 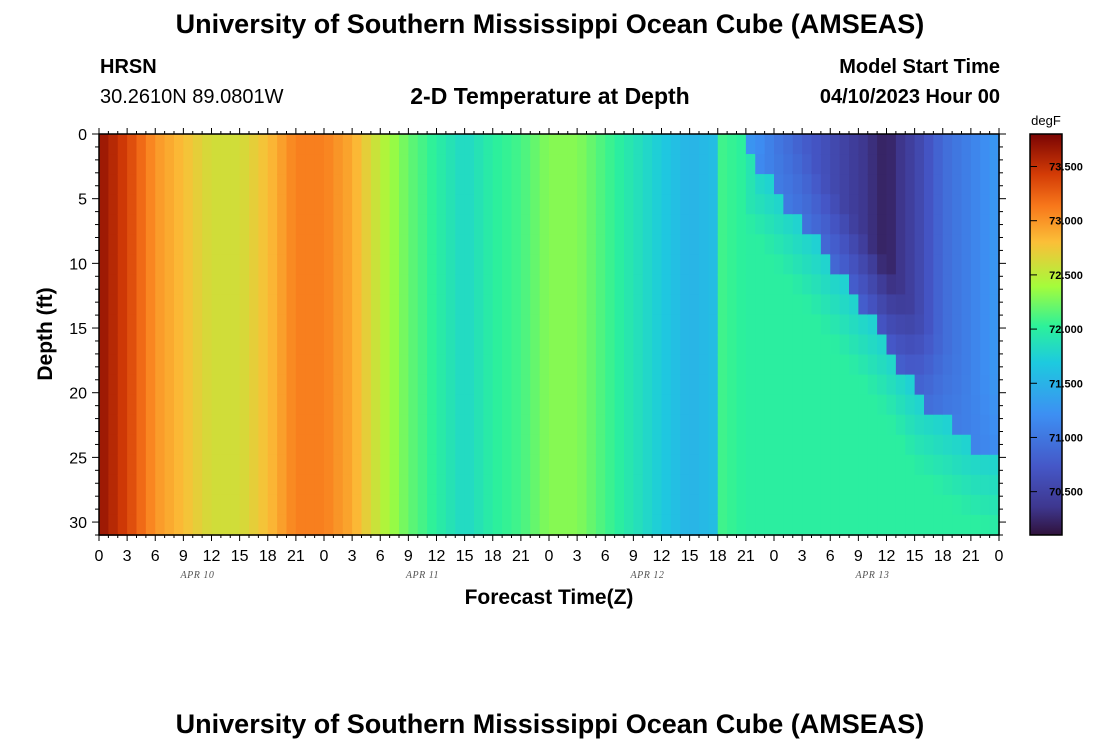 What do you see at coordinates (408, 556) in the screenshot?
I see `x-tick-label: 9` at bounding box center [408, 556].